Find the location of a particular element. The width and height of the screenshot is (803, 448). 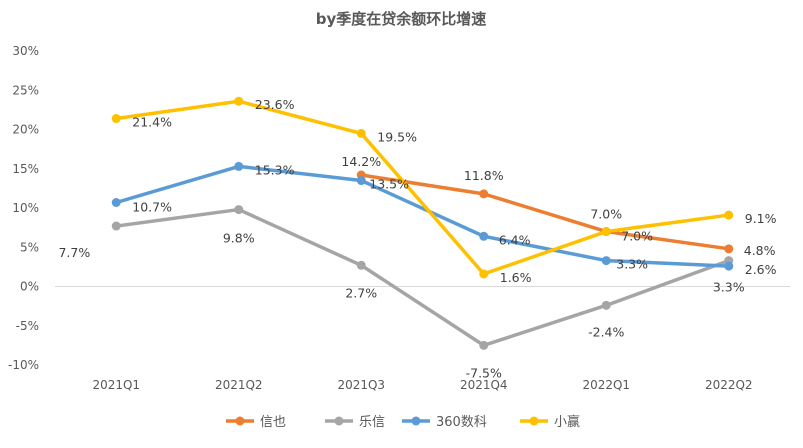

y-tick-label: -5% is located at coordinates (27, 326).